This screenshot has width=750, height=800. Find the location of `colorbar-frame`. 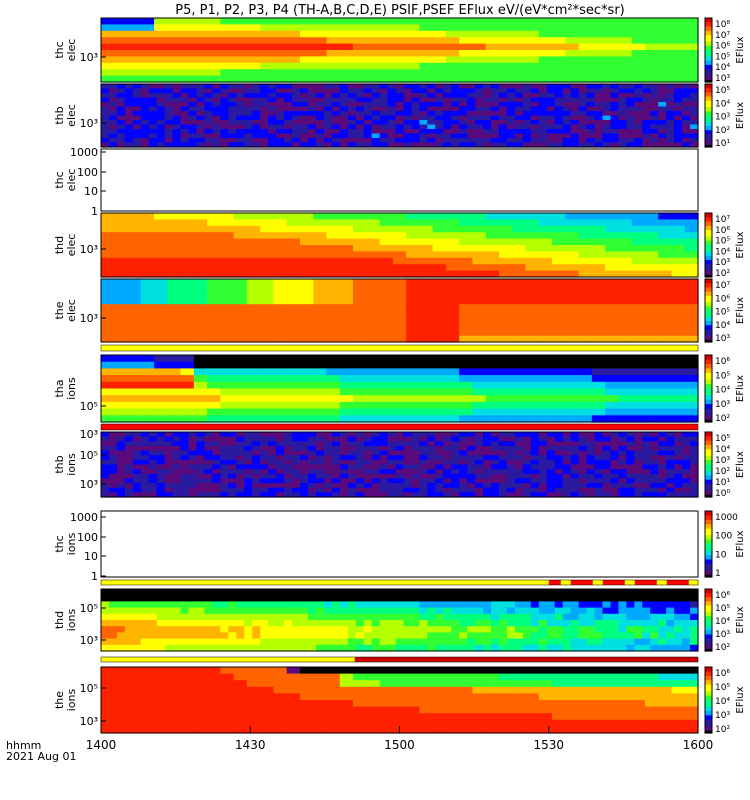

colorbar-frame is located at coordinates (708, 388).